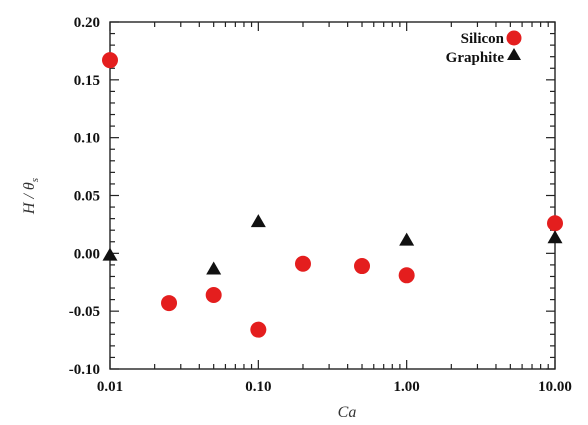 Image resolution: width=588 pixels, height=425 pixels. I want to click on x-tick-label: 1.00, so click(407, 387).